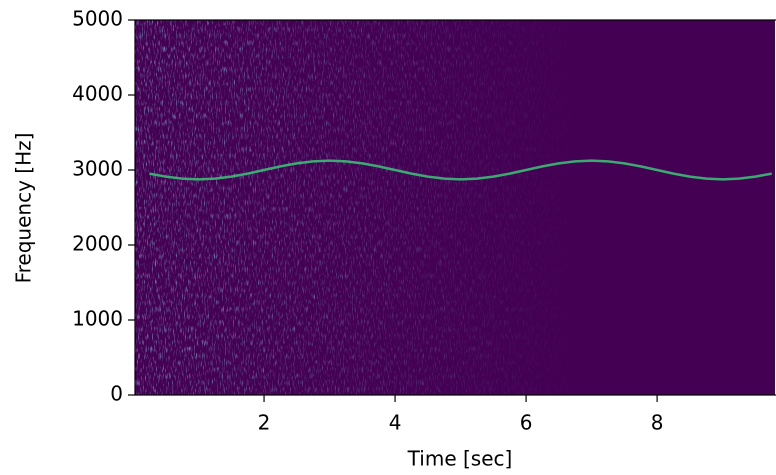 The height and width of the screenshot is (475, 776). Describe the element at coordinates (264, 423) in the screenshot. I see `x-tick-label: 2` at that location.